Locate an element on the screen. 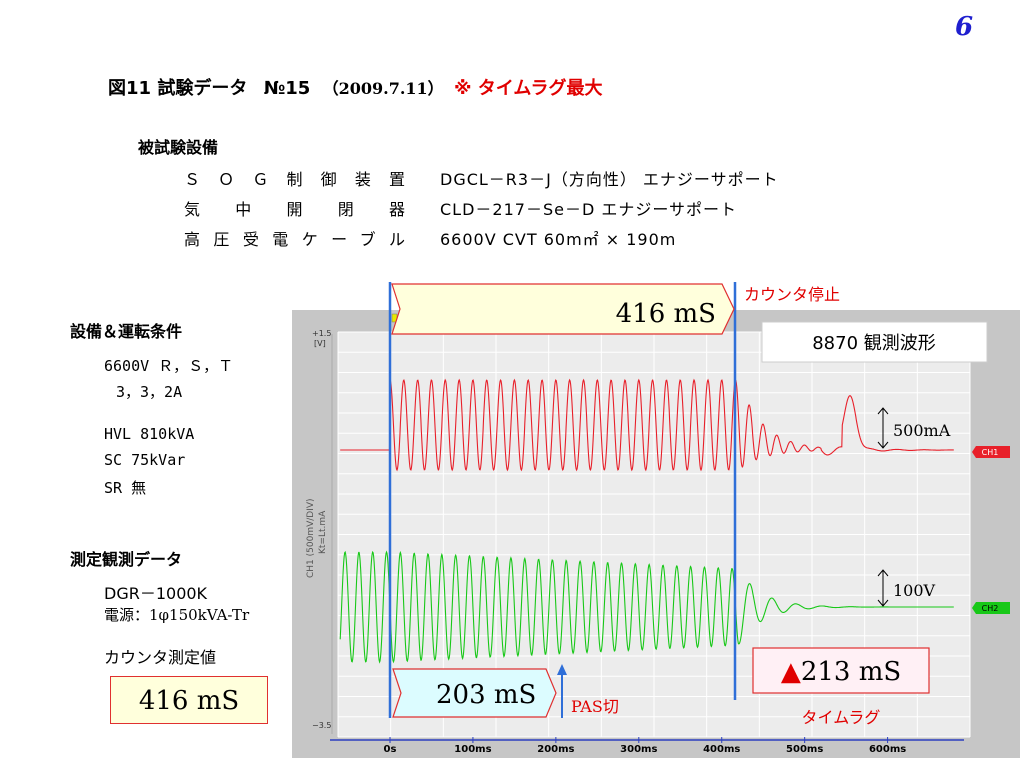  equipment-name-1: ＳＯＧ制御装置 is located at coordinates (295, 179).